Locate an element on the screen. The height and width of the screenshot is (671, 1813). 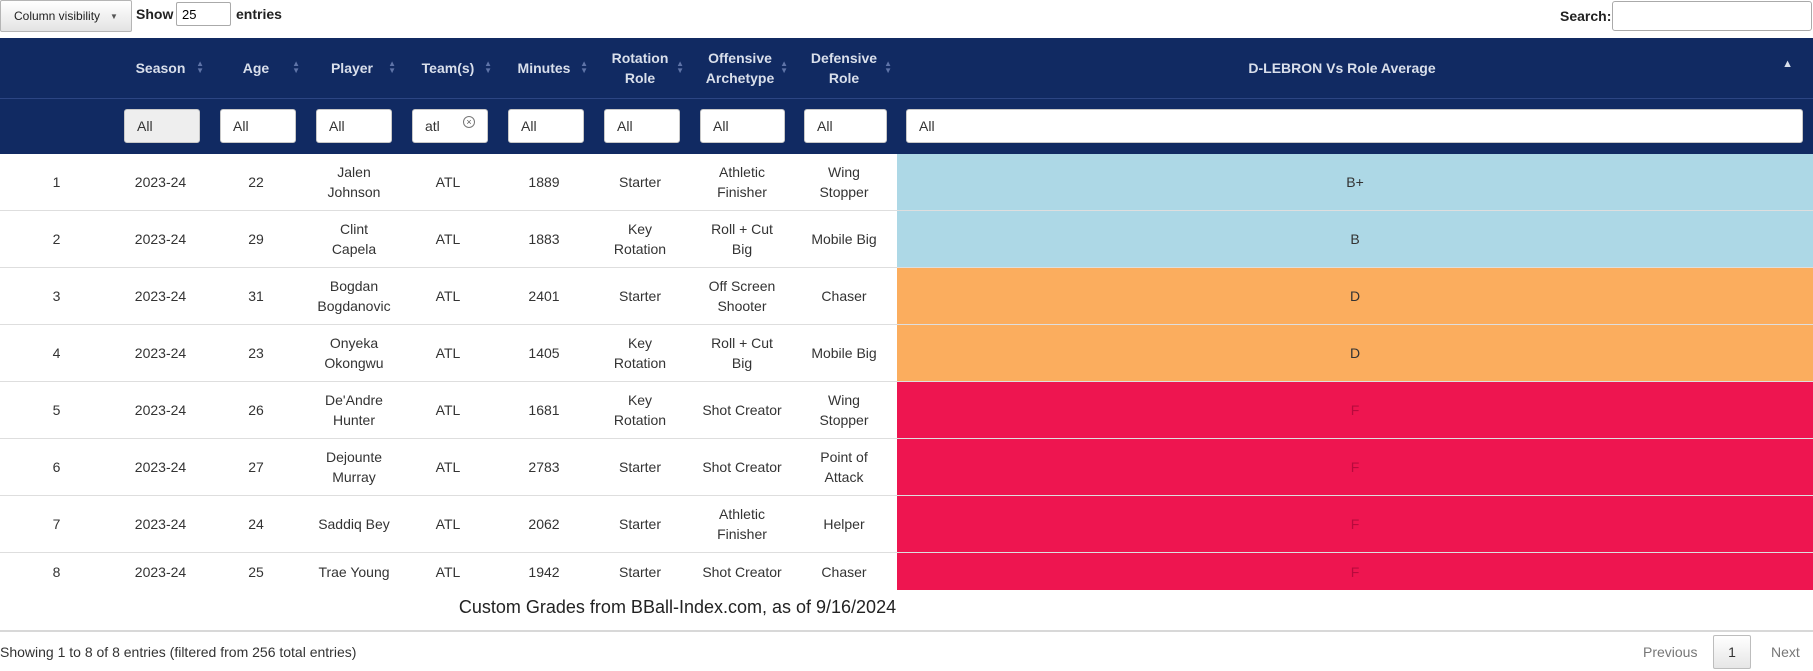
defensive-role-cell: Point of Attack is located at coordinates (844, 467).